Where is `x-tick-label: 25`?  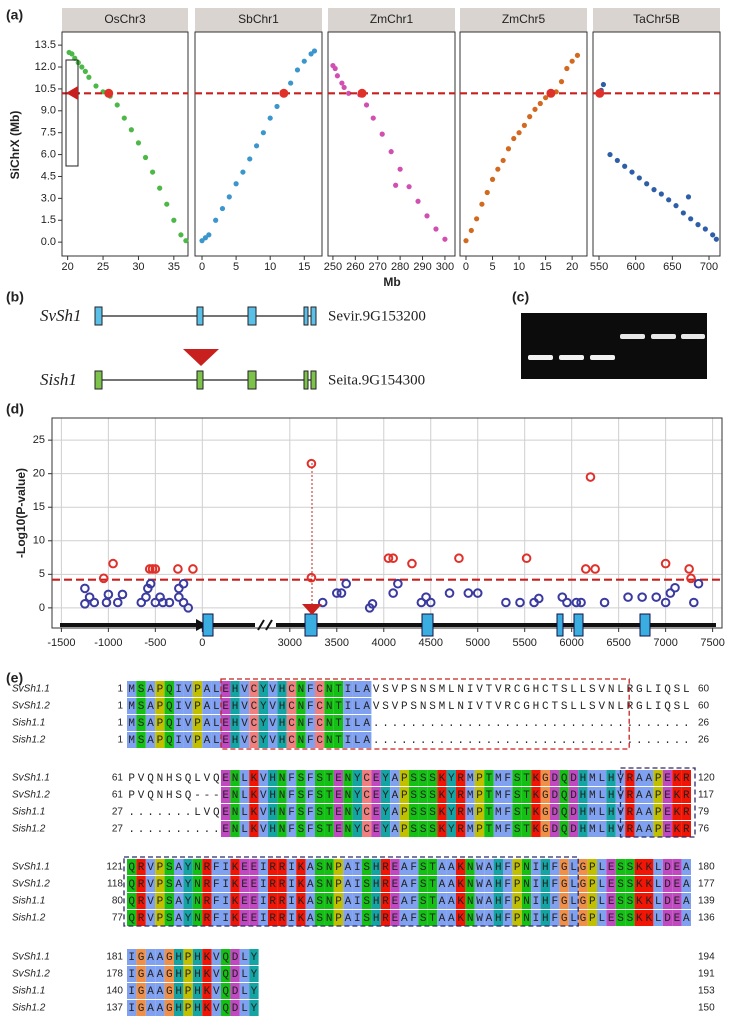 x-tick-label: 25 is located at coordinates (103, 267).